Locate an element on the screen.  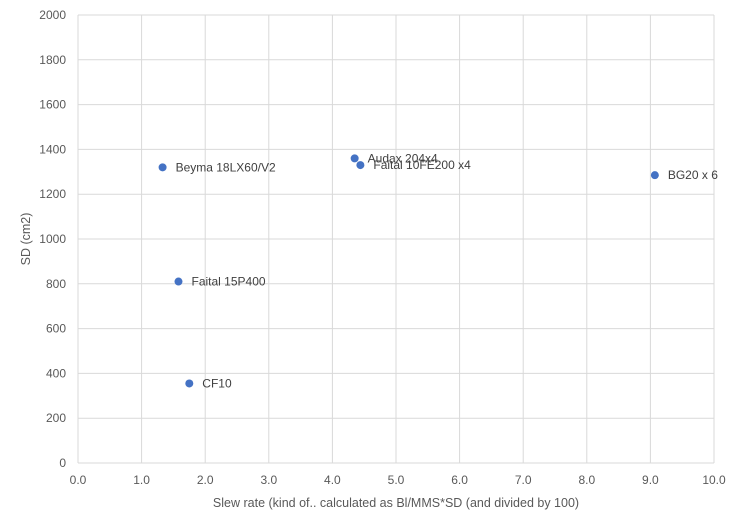
x-tick-label: 5.0 is located at coordinates (396, 480).